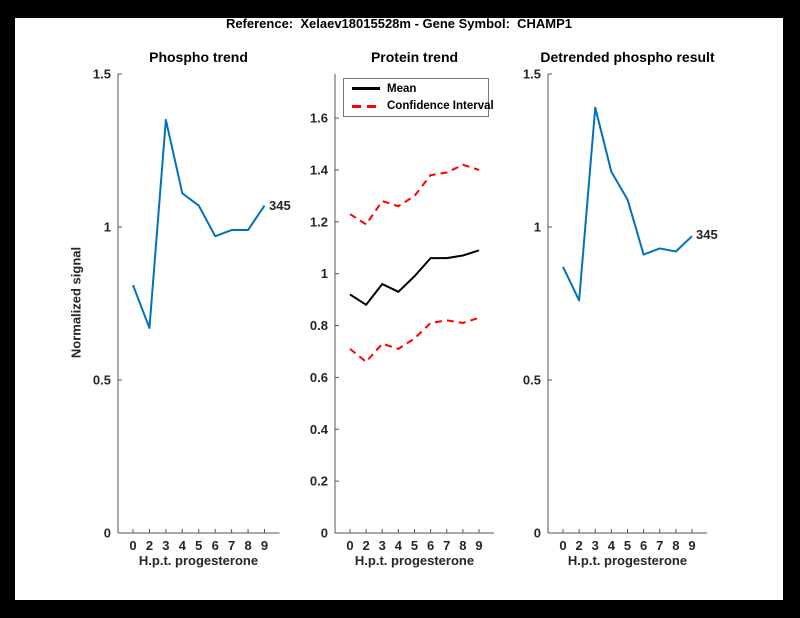  Describe the element at coordinates (198, 57) in the screenshot. I see `phospho-trend-title: Phospho trend` at that location.